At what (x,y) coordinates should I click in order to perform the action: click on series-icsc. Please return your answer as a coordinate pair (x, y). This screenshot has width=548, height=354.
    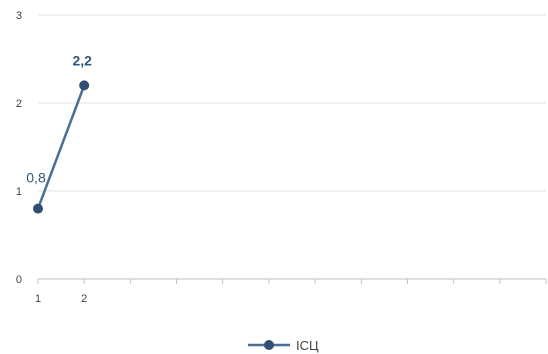
    Looking at the image, I should click on (61, 147).